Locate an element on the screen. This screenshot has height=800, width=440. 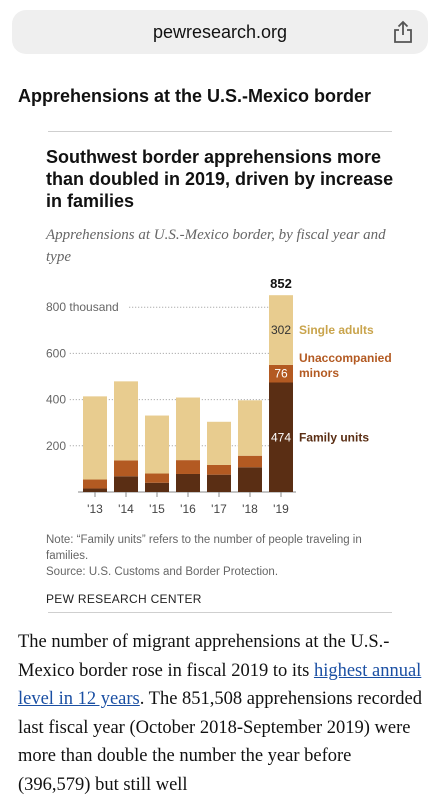
url-text: pewresearch.org is located at coordinates (220, 32).